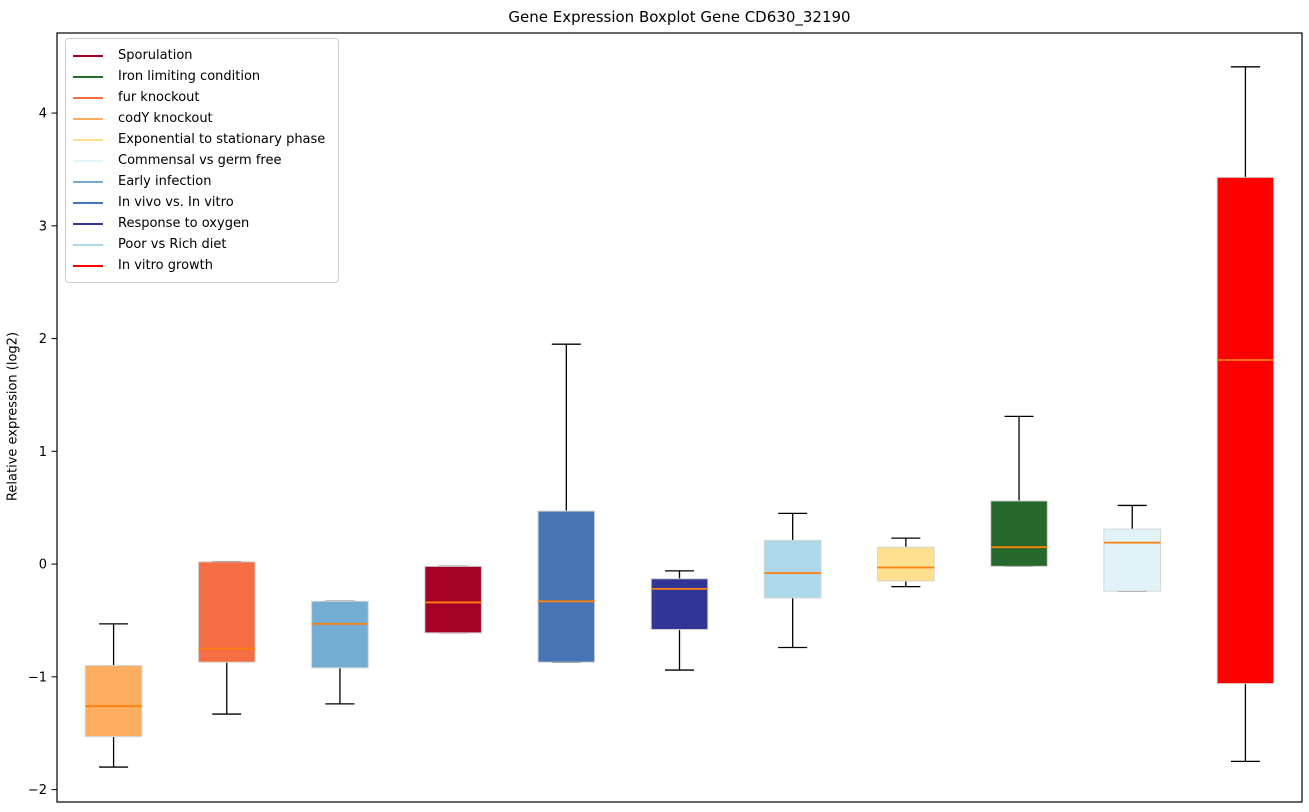 The width and height of the screenshot is (1309, 812). What do you see at coordinates (340, 634) in the screenshot?
I see `box-early-infection` at bounding box center [340, 634].